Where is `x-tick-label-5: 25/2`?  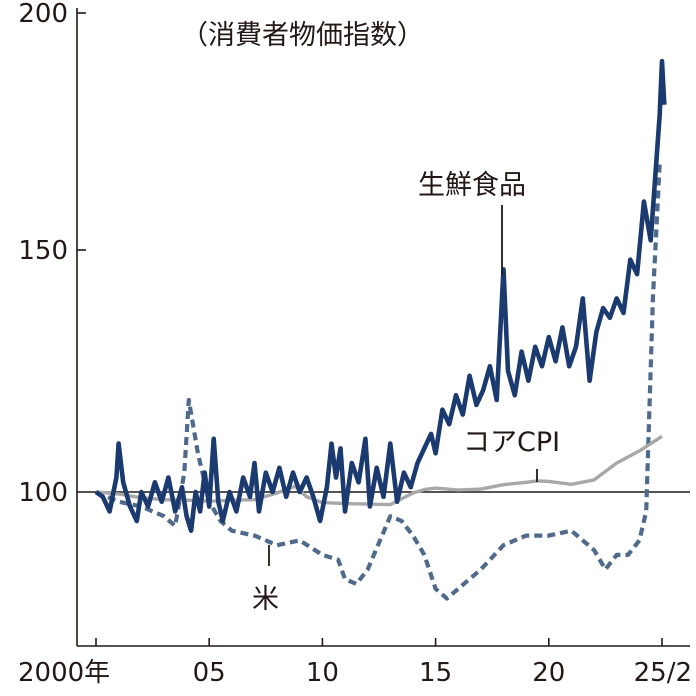
x-tick-label-5: 25/2 is located at coordinates (663, 673).